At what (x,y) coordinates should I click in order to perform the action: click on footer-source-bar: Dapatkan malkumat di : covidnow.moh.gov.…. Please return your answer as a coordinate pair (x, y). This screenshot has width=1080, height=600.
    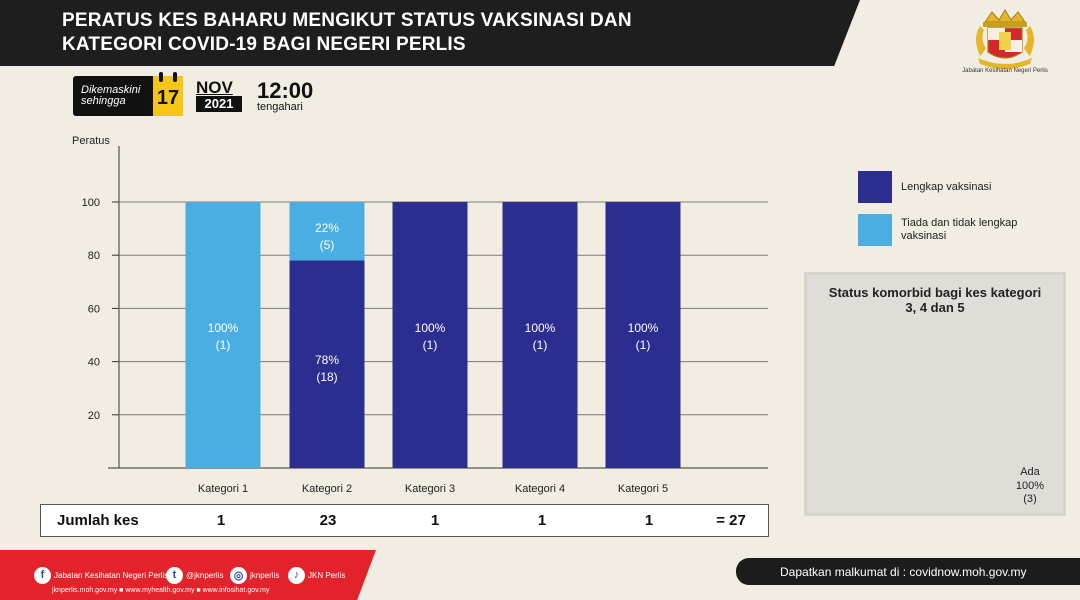
    Looking at the image, I should click on (908, 571).